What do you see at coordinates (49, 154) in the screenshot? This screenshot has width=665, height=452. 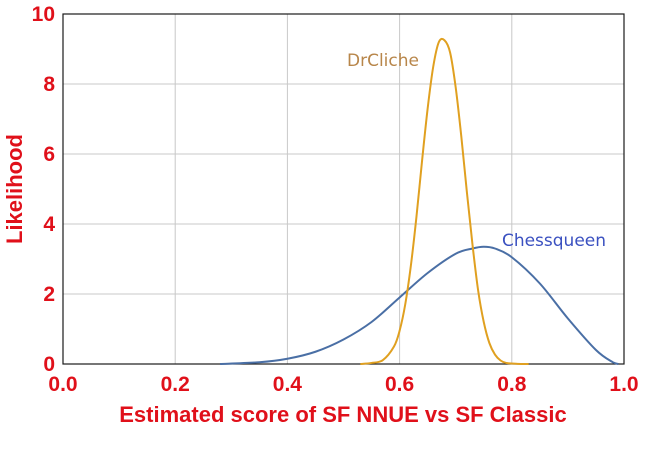 I see `y-tick-label: 6` at bounding box center [49, 154].